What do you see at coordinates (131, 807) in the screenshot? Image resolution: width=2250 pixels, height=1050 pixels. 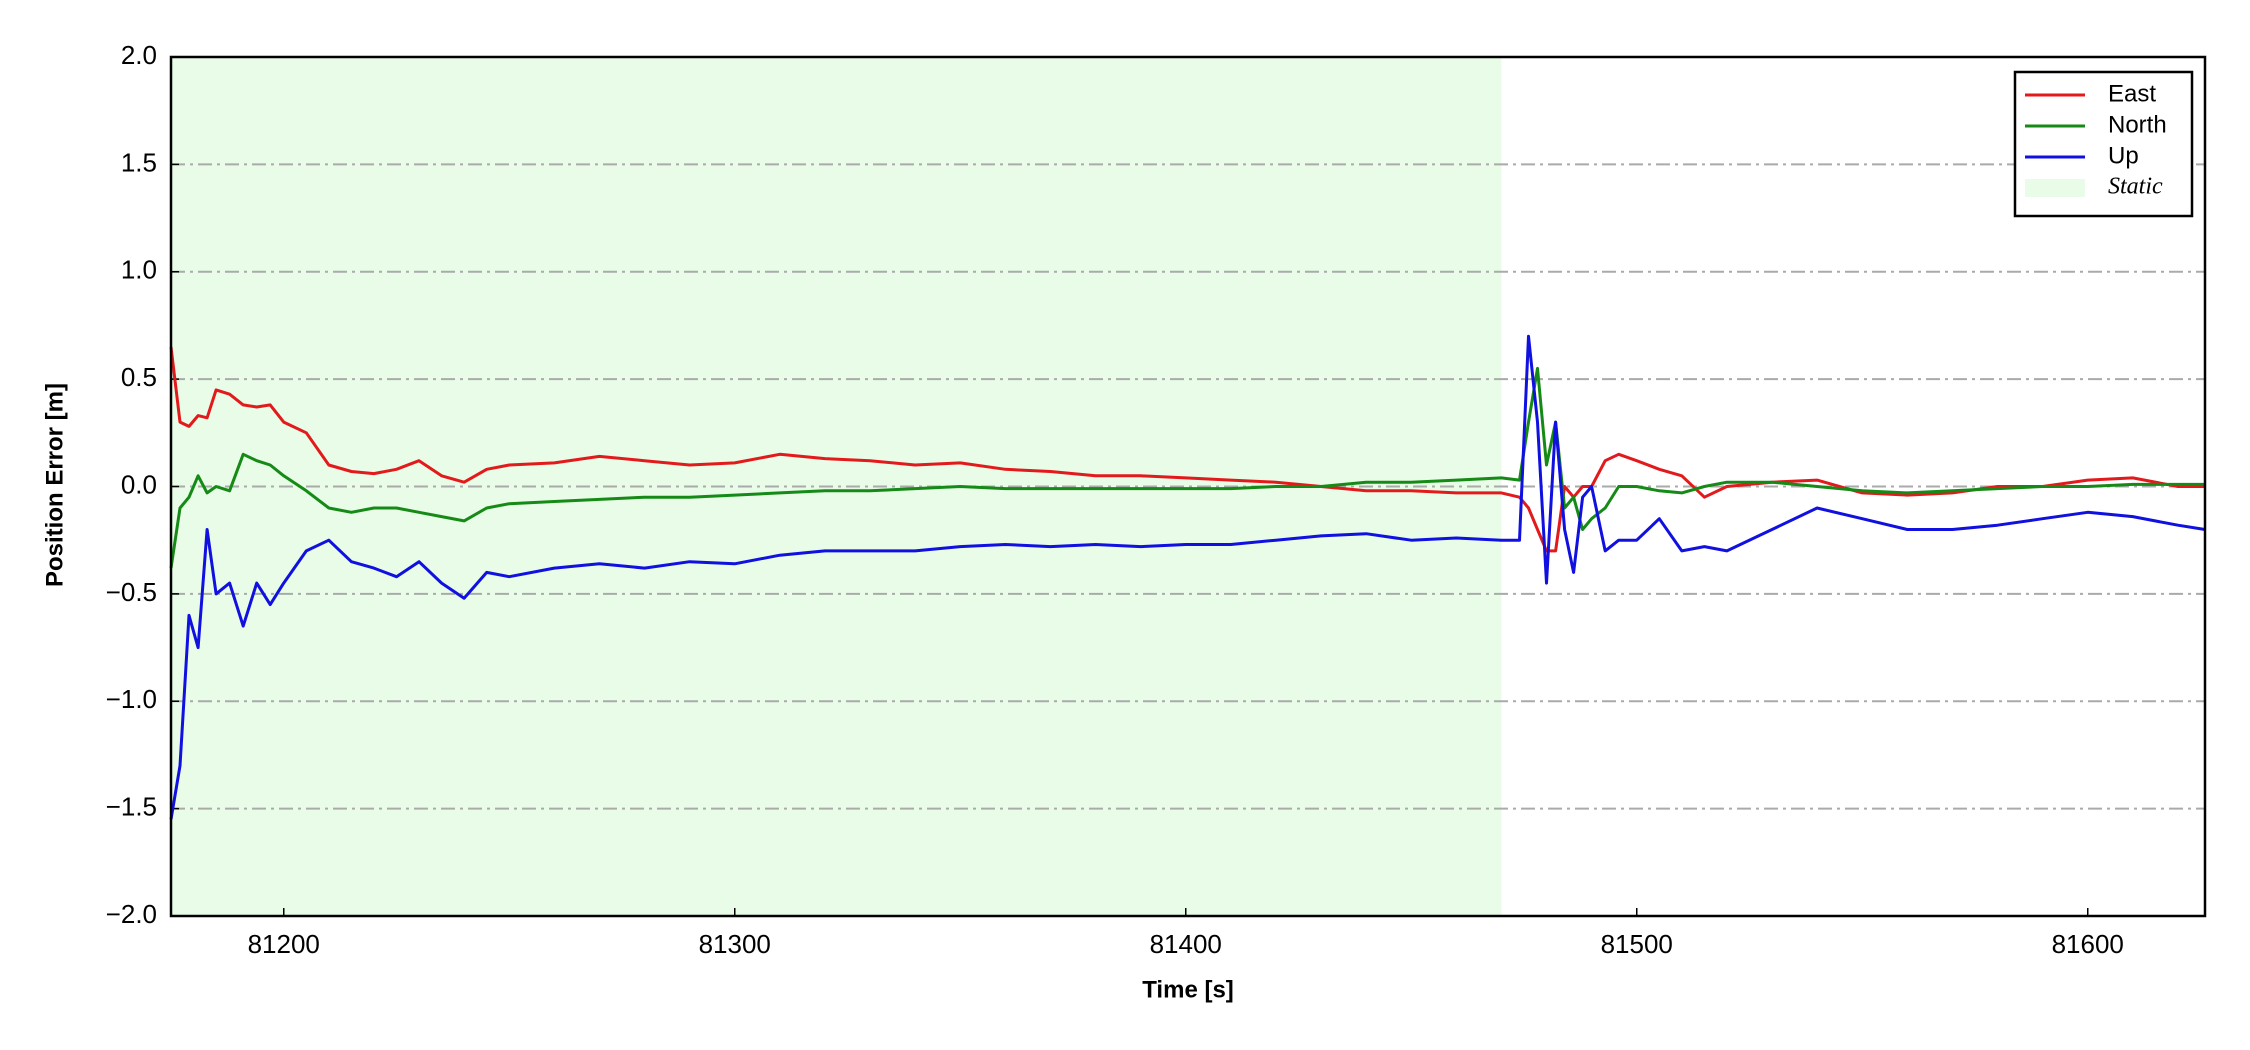 I see `y-tick-label: −1.5` at bounding box center [131, 807].